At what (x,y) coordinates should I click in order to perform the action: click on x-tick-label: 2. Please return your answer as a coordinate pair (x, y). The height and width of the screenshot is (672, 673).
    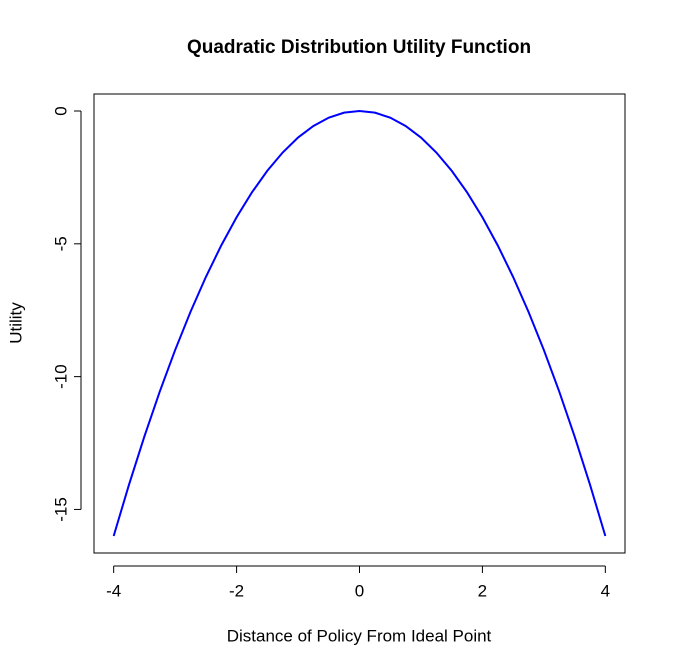
    Looking at the image, I should click on (482, 590).